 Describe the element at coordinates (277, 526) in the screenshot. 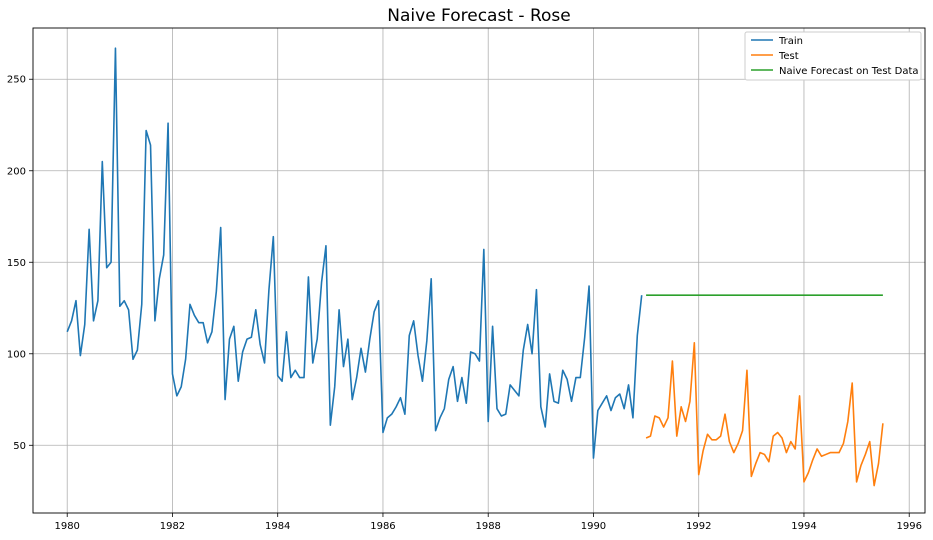

I see `x-tick-label: 1984` at that location.